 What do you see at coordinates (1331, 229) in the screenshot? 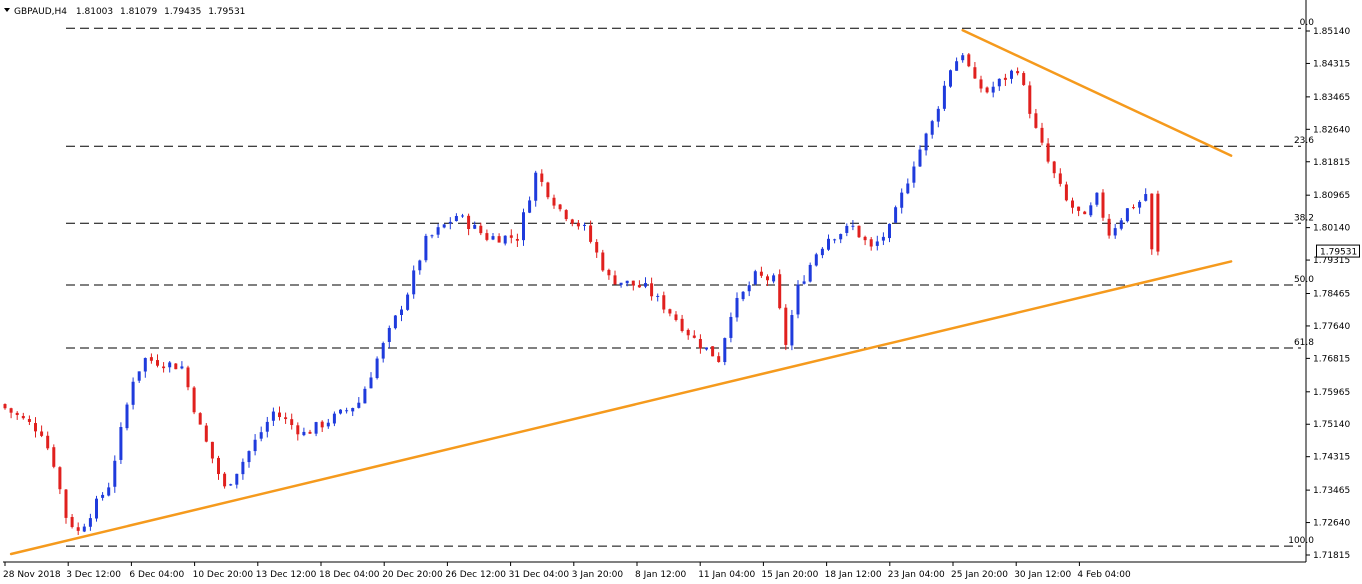
I see `y-tick-label: 1.80140` at bounding box center [1331, 229].